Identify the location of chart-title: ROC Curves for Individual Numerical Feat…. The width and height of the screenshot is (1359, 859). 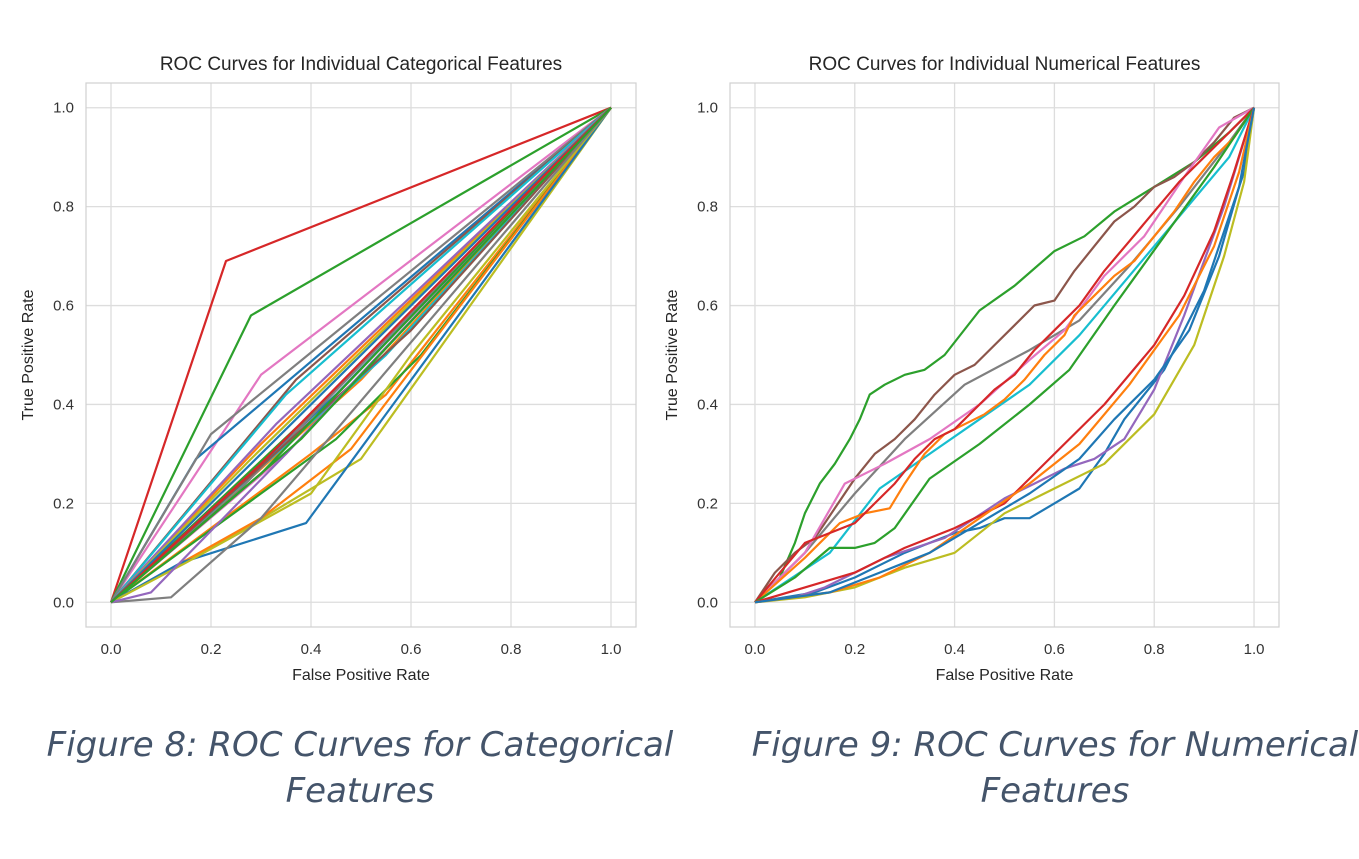
(1005, 64).